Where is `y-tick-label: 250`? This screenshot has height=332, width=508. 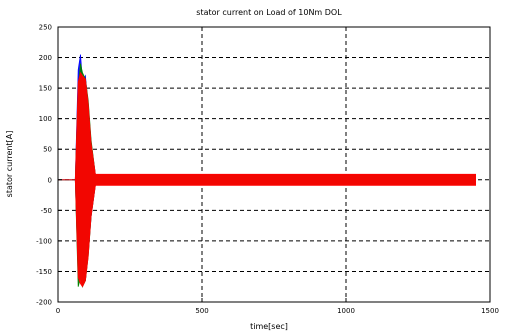 y-tick-label: 250 is located at coordinates (45, 28).